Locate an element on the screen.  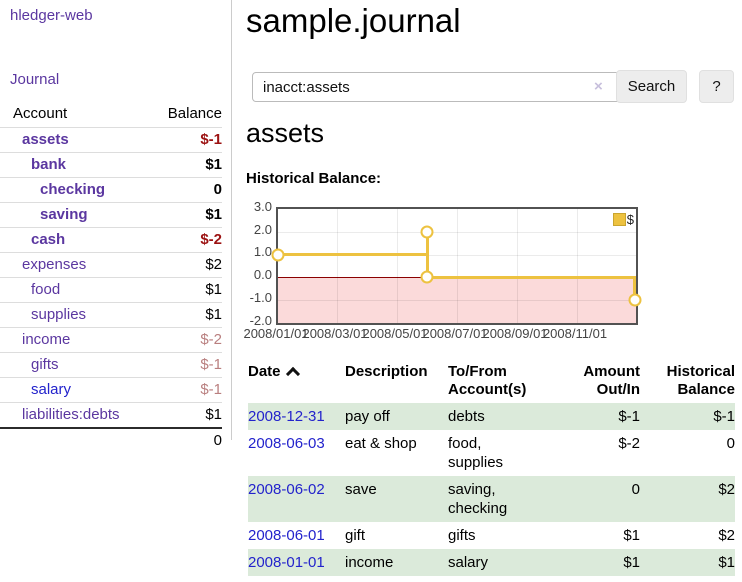
column-header-accounts: To/From Account(s) is located at coordinates (487, 380).